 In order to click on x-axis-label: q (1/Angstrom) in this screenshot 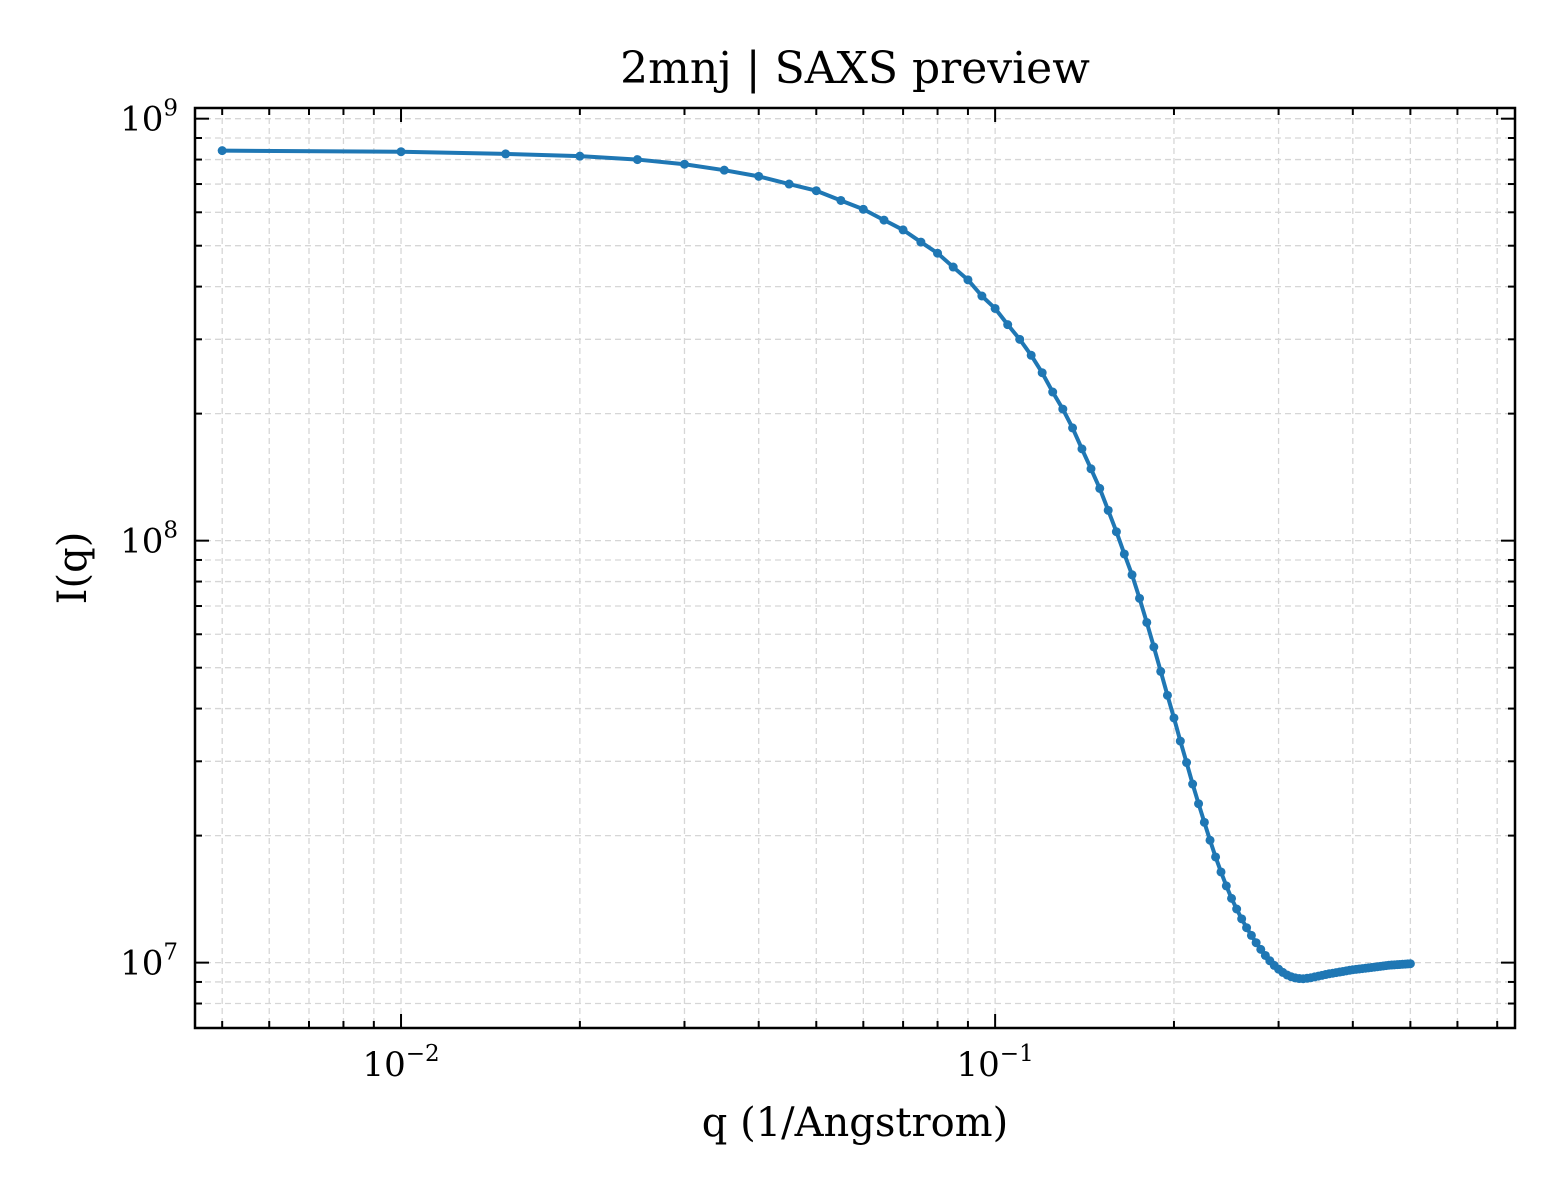, I will do `click(855, 1123)`.